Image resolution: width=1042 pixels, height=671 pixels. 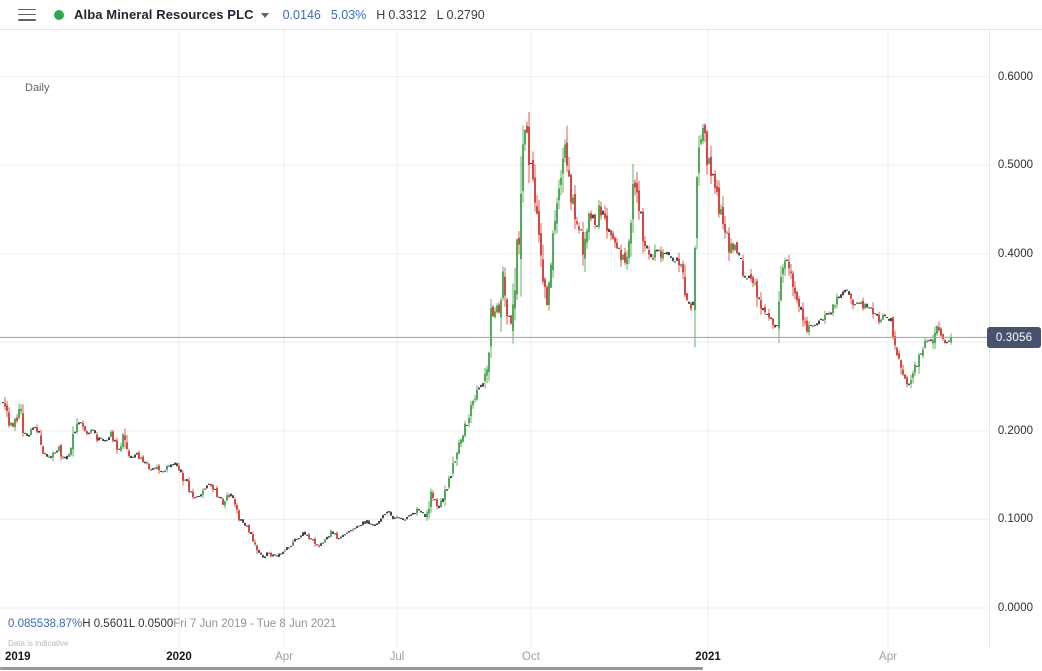 I want to click on x-axis-label: Oct, so click(x=531, y=657).